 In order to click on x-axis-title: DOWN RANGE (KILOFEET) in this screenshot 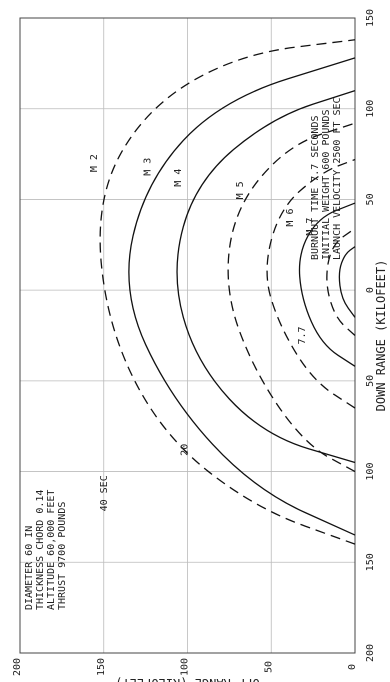, I will do `click(381, 336)`.